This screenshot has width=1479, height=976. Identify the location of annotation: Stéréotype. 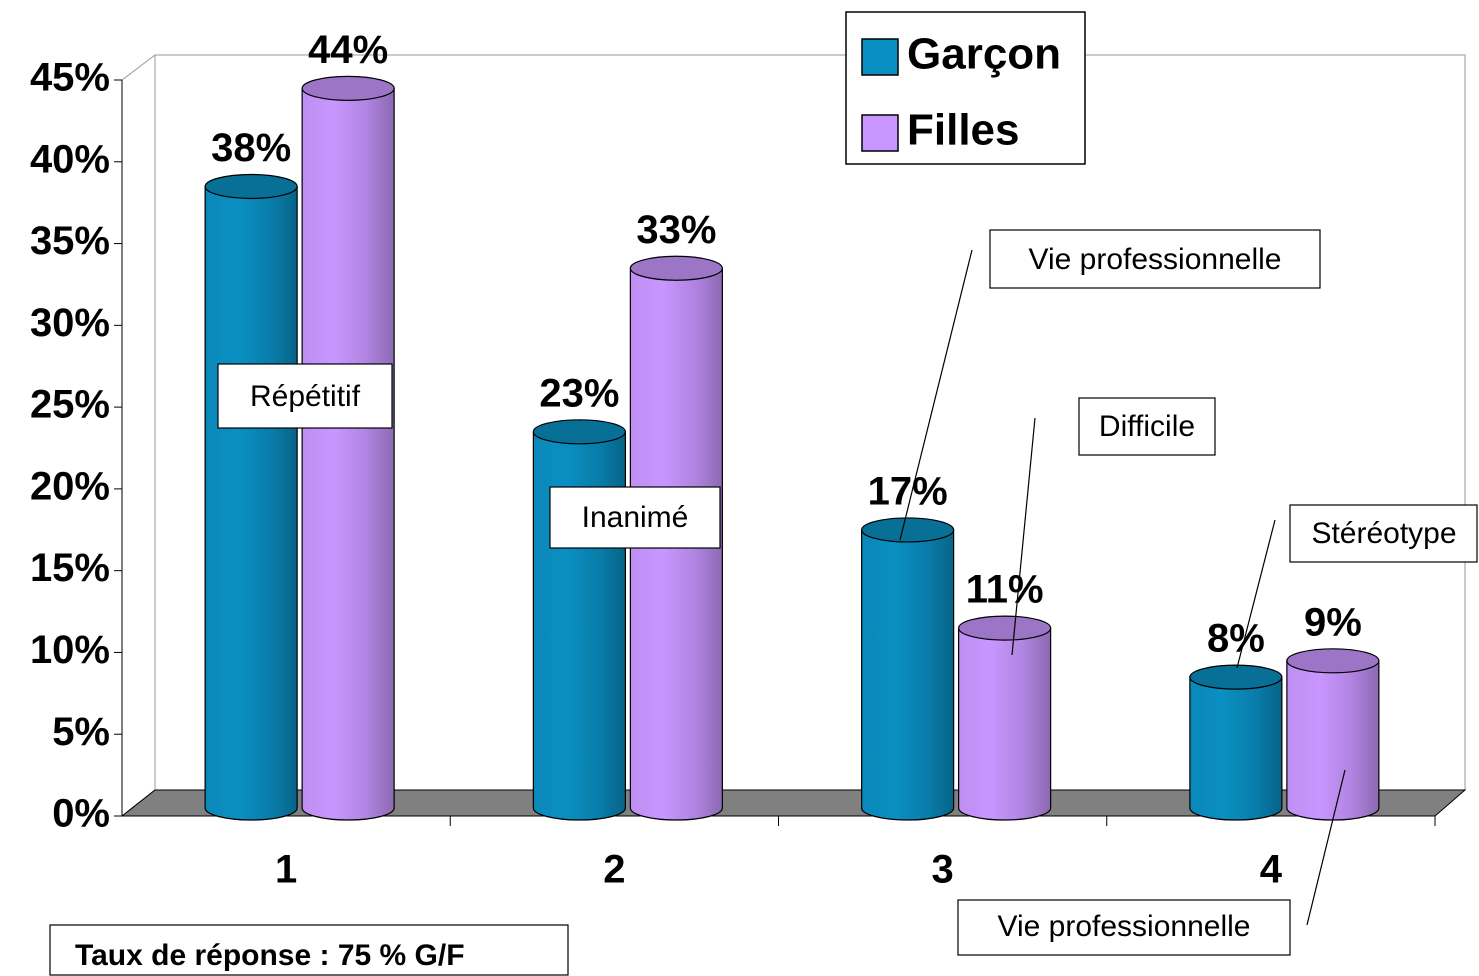
(1383, 533).